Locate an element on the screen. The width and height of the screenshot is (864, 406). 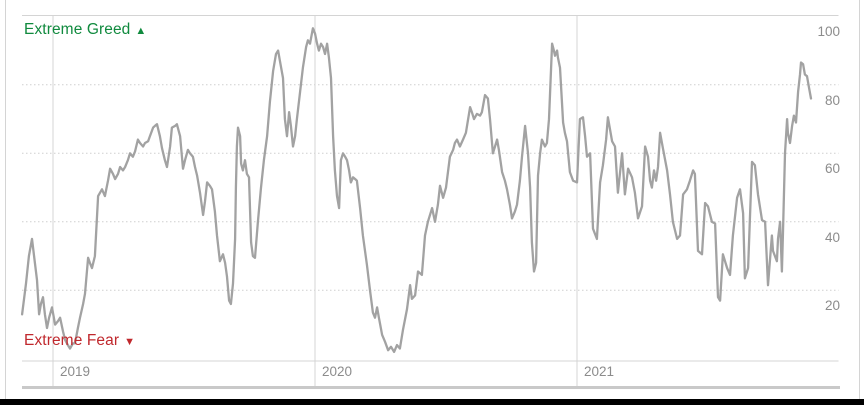
extreme-fear-label: Extreme Fear ▼ is located at coordinates (79, 341).